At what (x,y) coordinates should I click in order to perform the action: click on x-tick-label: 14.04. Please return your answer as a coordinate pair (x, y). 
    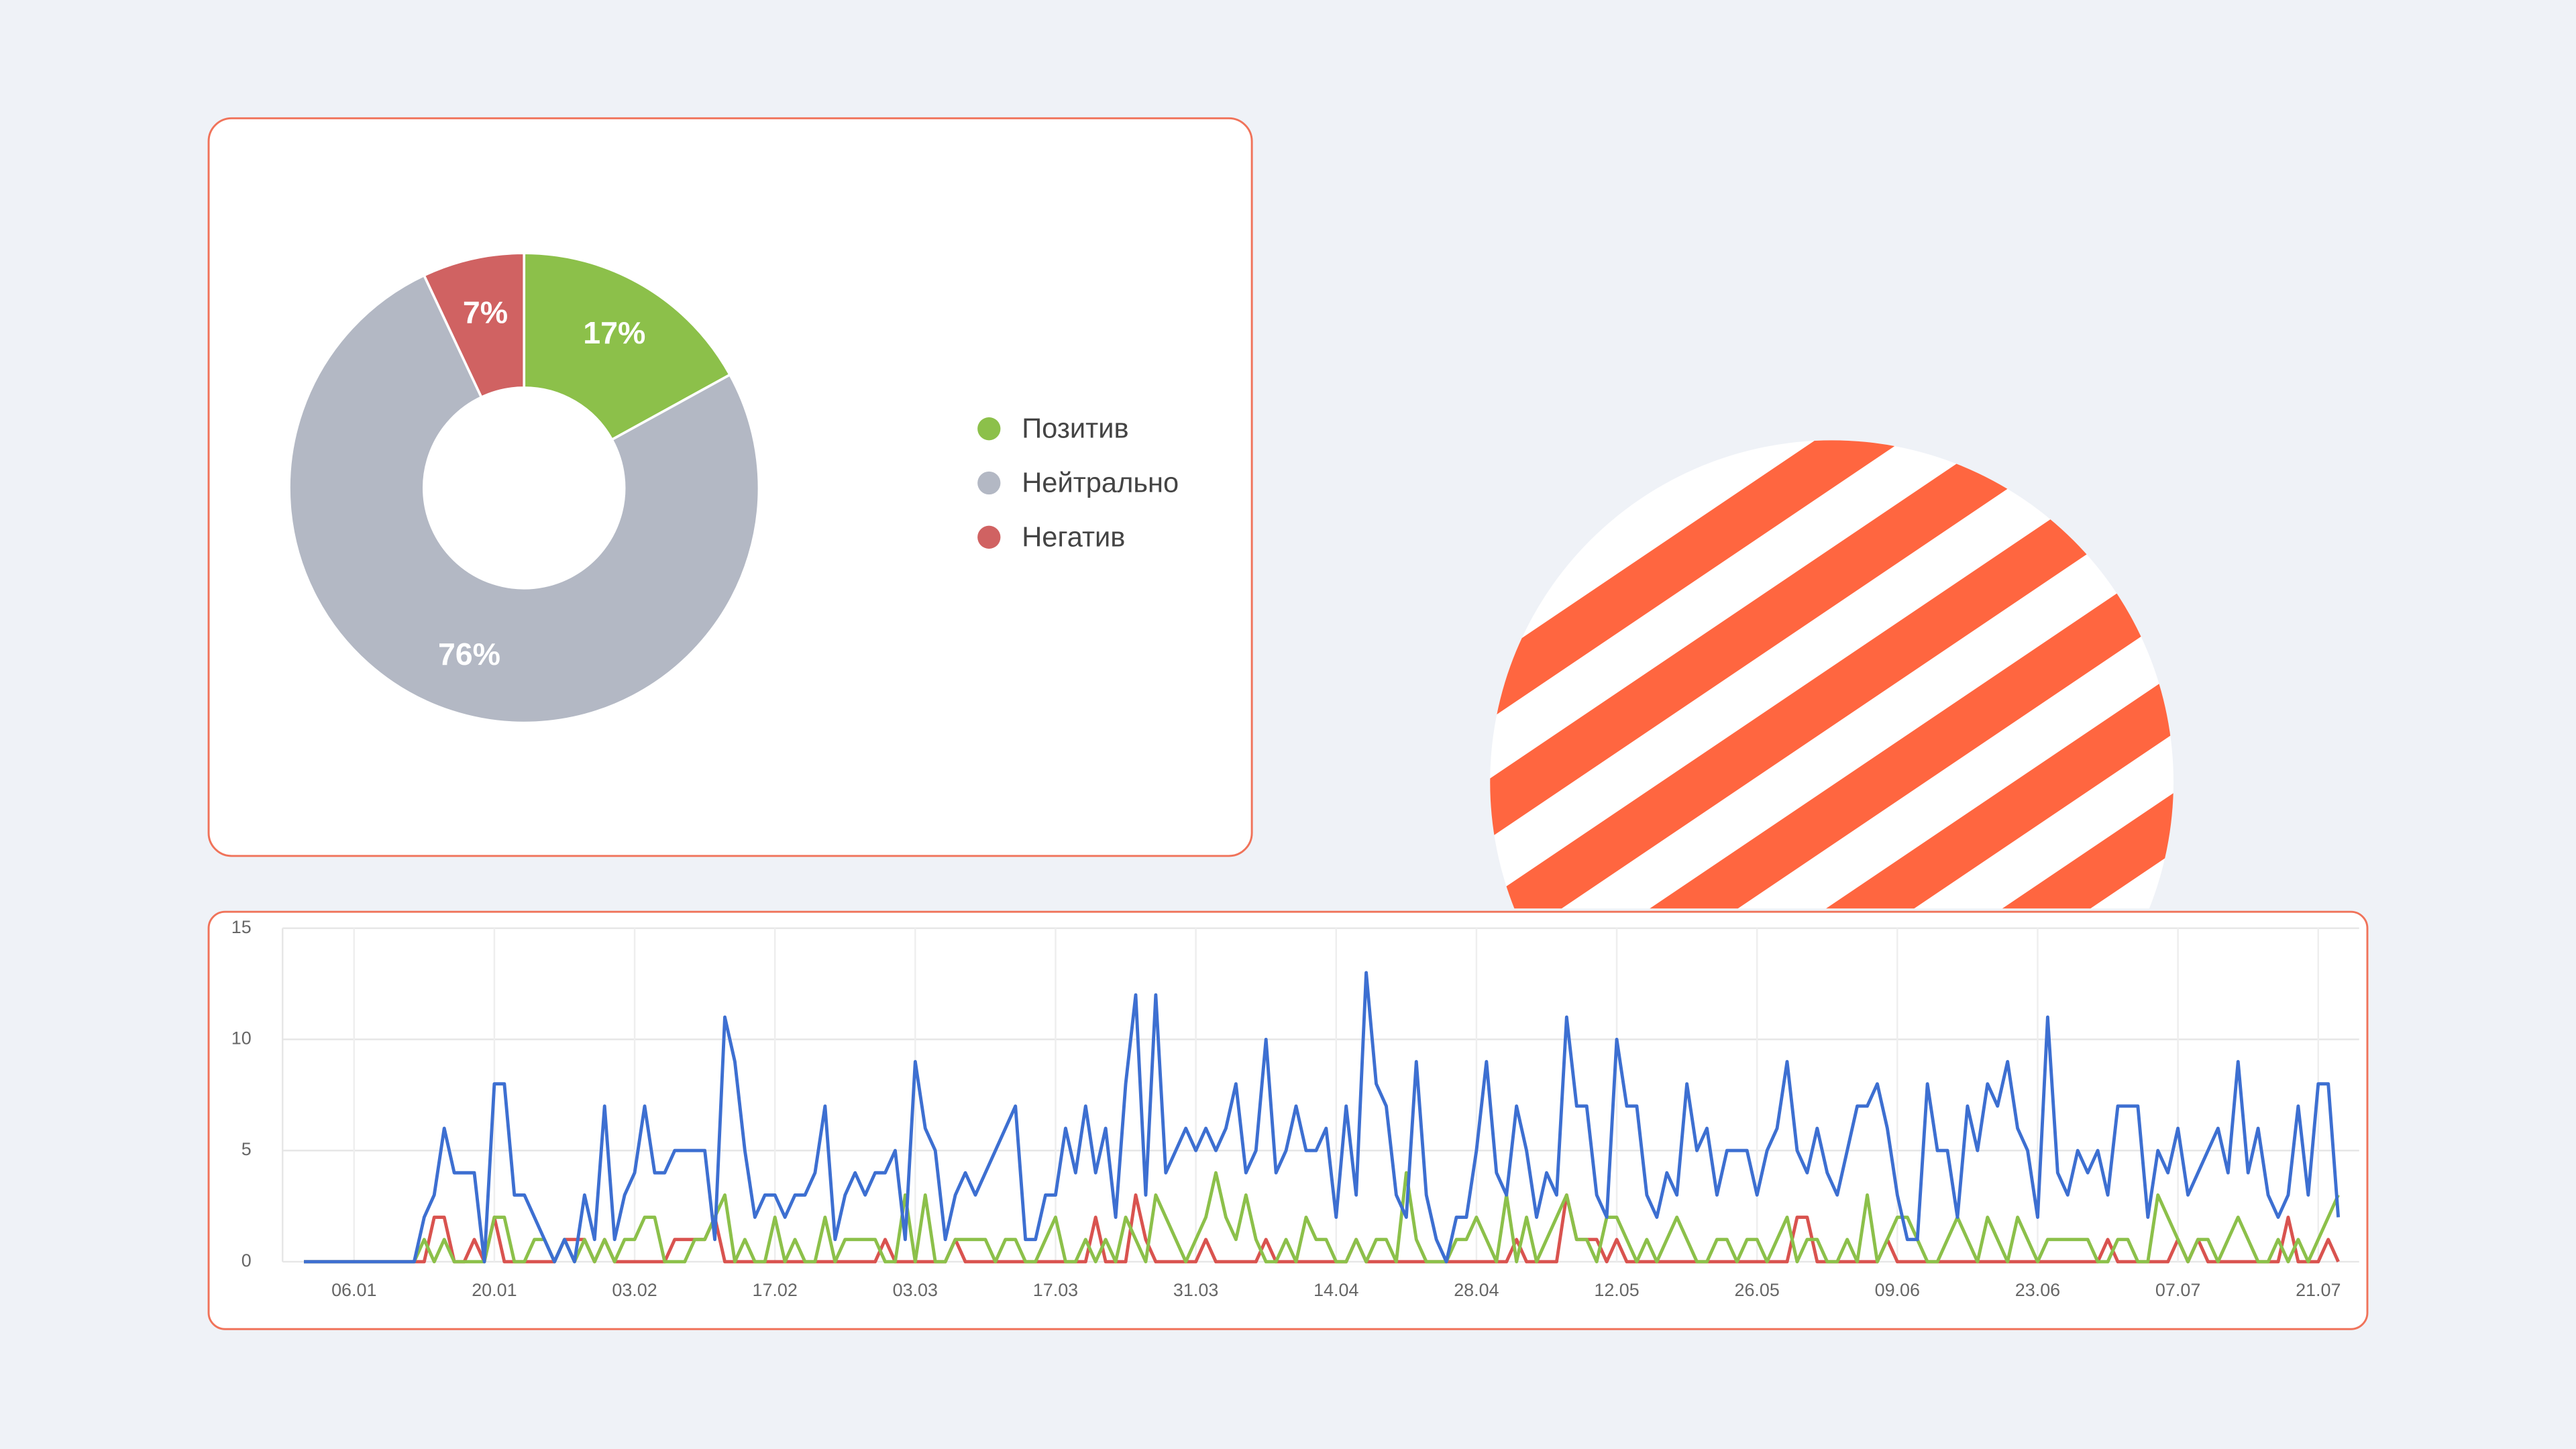
    Looking at the image, I should click on (1335, 1290).